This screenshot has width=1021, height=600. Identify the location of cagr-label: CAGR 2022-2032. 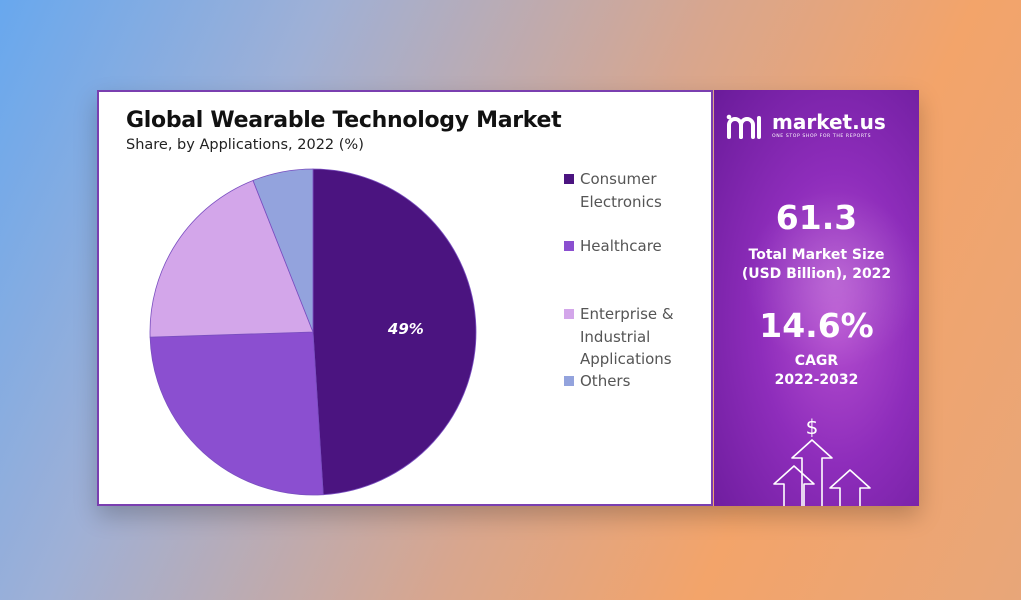
(816, 370).